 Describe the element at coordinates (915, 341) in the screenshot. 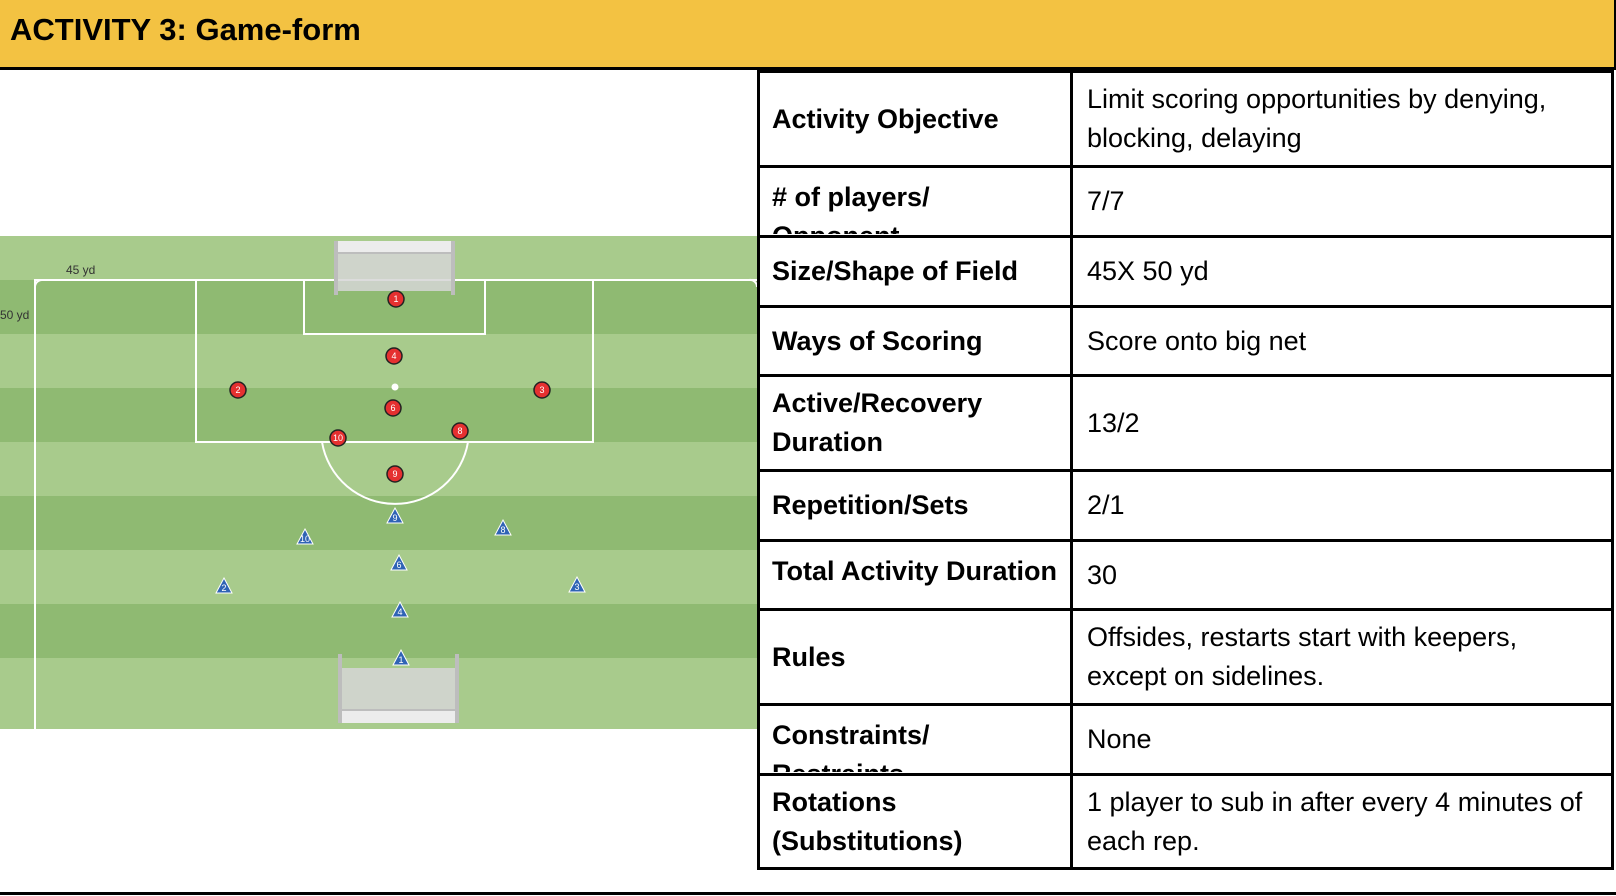

I see `row-label: Ways of Scoring` at that location.